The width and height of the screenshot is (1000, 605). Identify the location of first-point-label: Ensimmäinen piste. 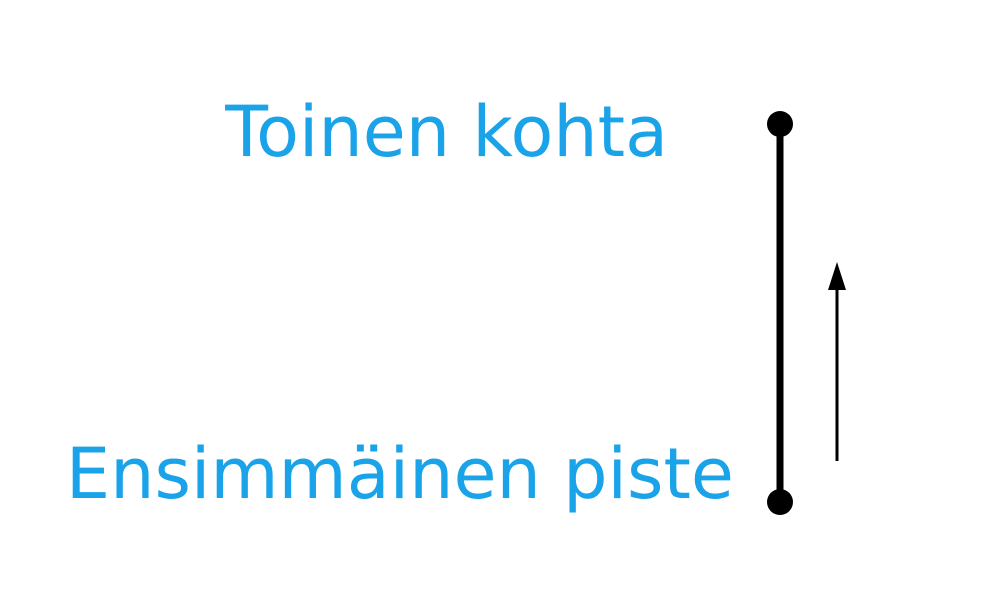
(399, 474).